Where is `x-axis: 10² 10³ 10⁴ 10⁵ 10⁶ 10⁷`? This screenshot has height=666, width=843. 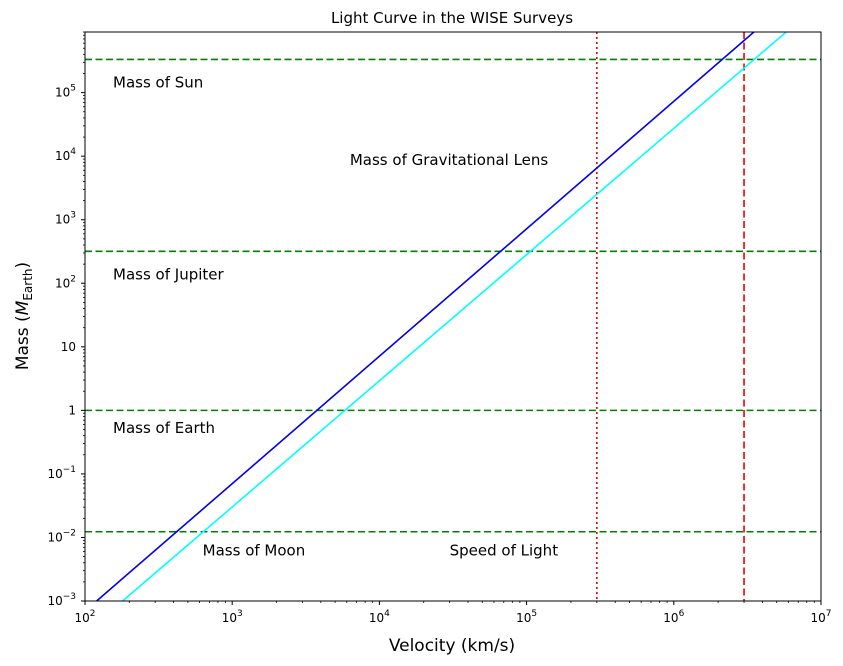 x-axis: 10² 10³ 10⁴ 10⁵ 10⁶ 10⁷ is located at coordinates (453, 613).